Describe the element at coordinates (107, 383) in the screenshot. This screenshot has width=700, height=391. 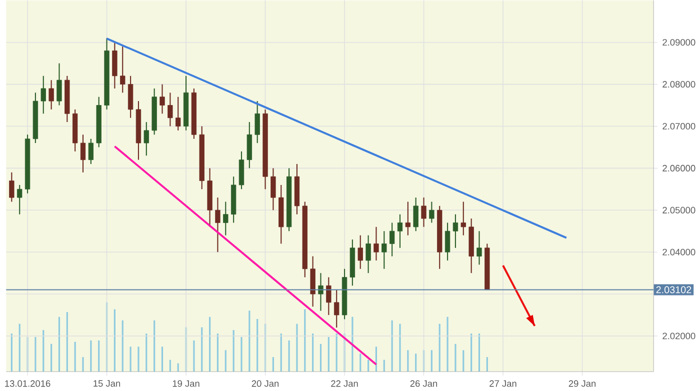
I see `x-tick-label: 15 Jan` at that location.